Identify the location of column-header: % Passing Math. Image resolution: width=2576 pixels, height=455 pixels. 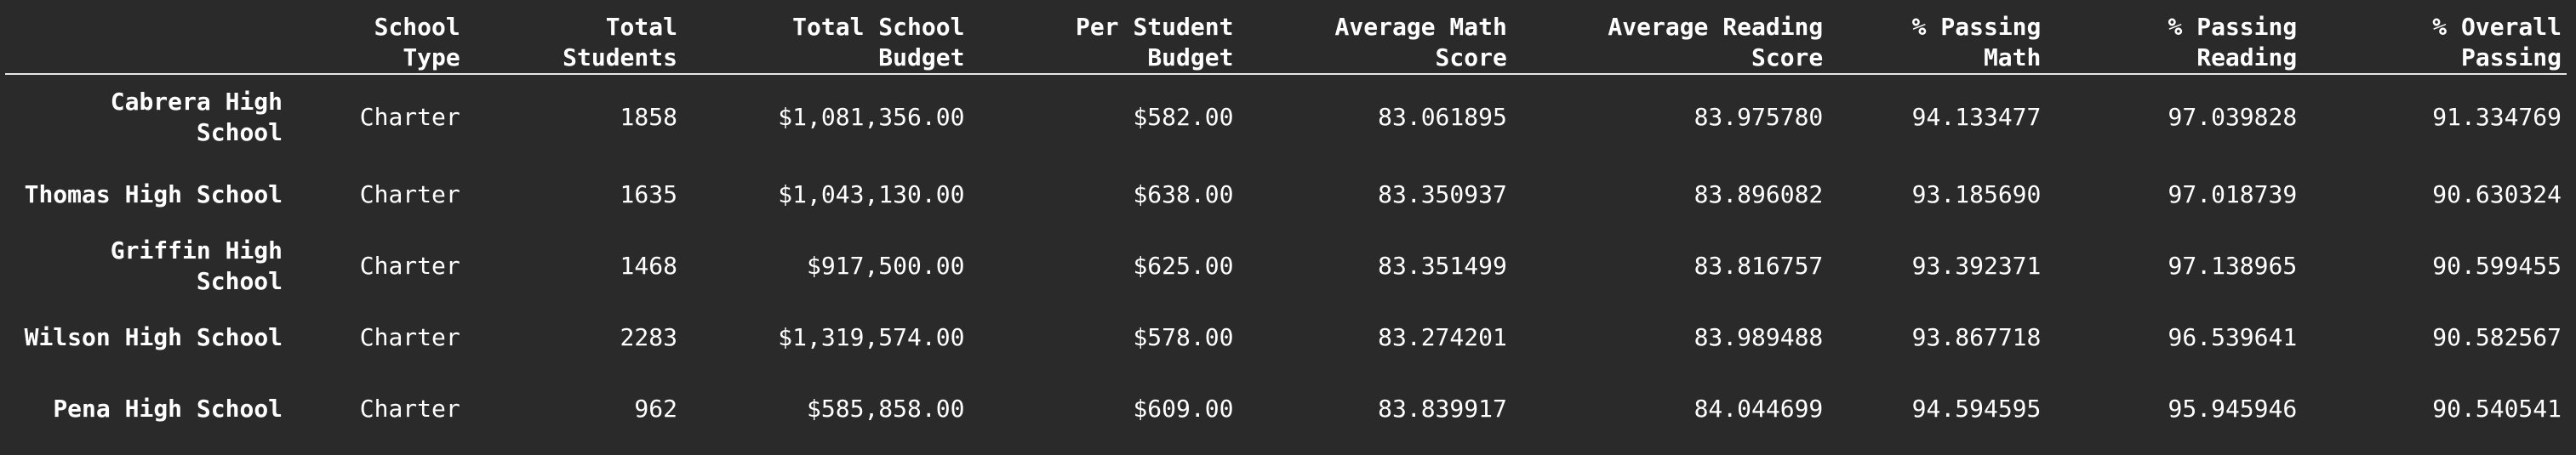
(1937, 43).